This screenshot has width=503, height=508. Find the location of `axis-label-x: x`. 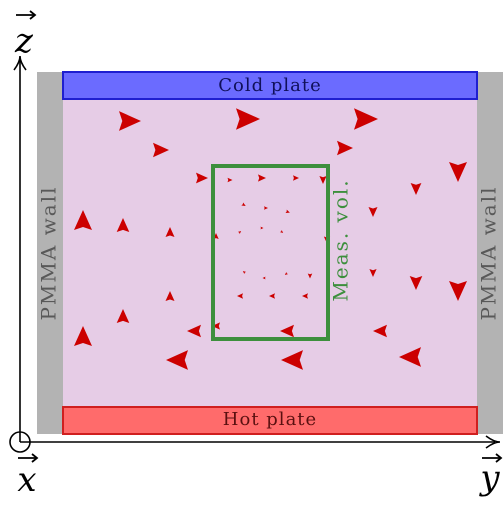

axis-label-x: x is located at coordinates (28, 476).